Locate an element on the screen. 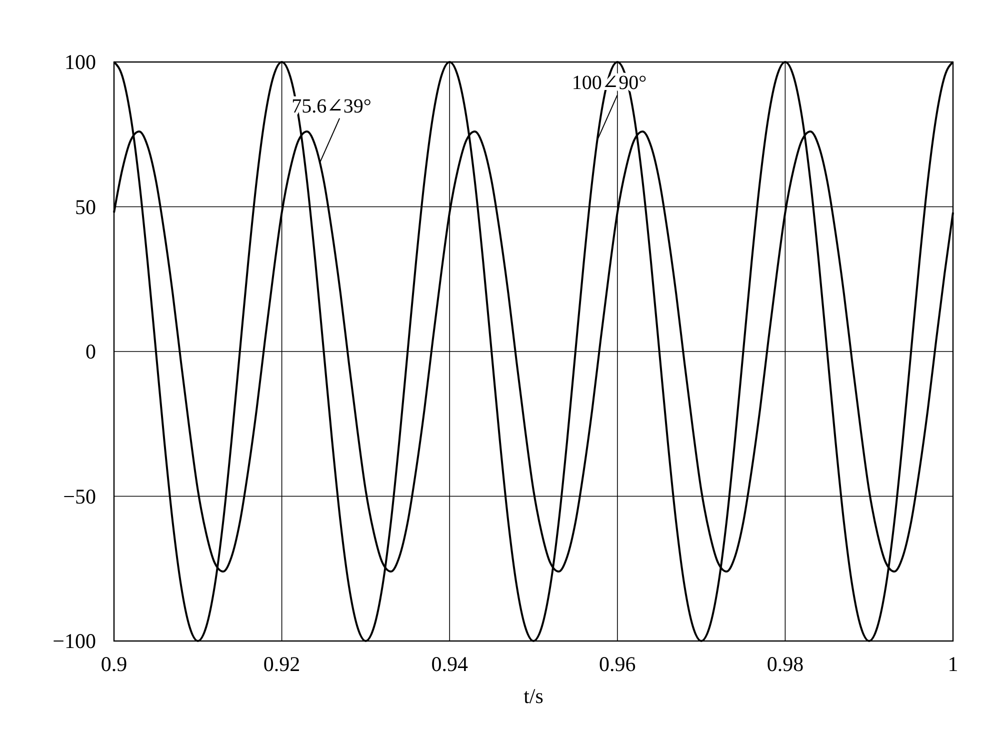 The width and height of the screenshot is (994, 742). x-tick-label: 0.94 is located at coordinates (449, 664).